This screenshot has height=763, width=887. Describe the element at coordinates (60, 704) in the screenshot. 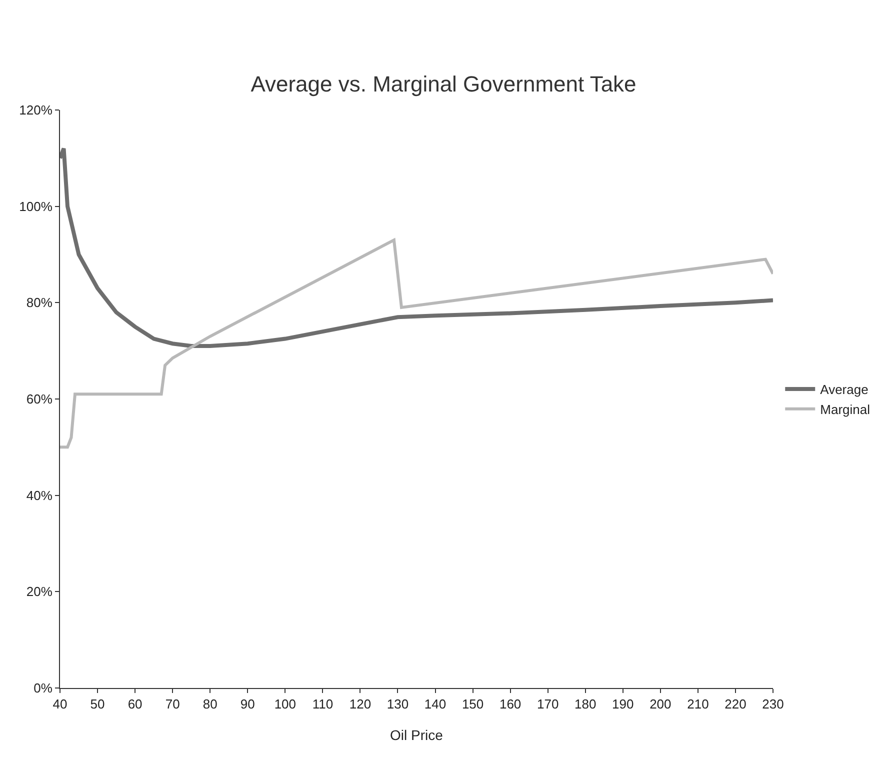

I see `x-tick-label: 40` at that location.